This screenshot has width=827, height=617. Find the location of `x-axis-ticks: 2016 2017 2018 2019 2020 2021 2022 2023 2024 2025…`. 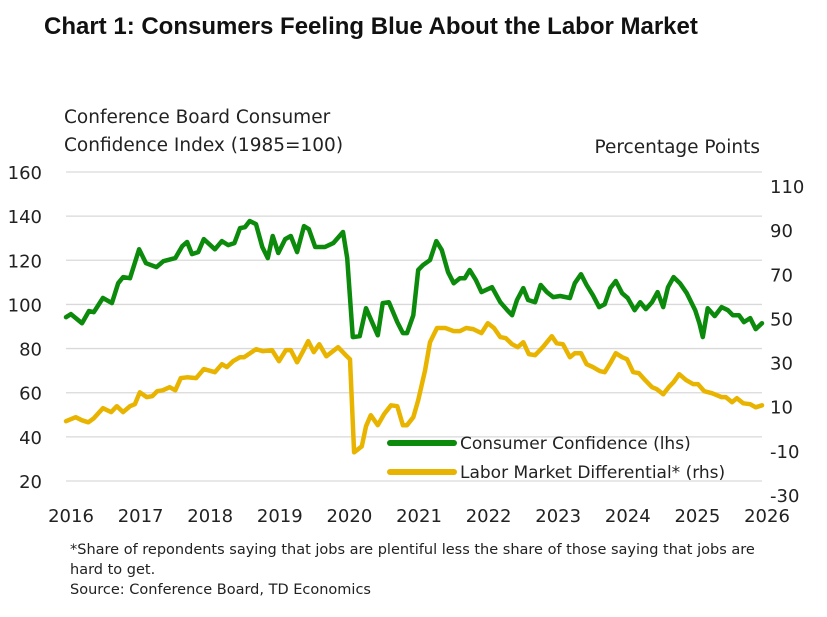

x-axis-ticks: 2016 2017 2018 2019 2020 2021 2022 2023 2024 2025… is located at coordinates (419, 516).